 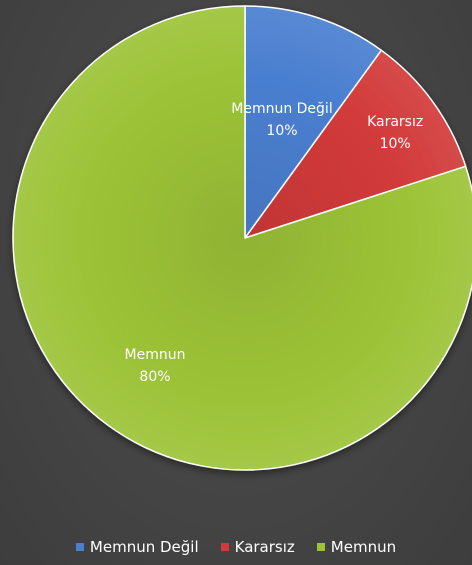 I want to click on legend-swatch-kararsiz, so click(x=224, y=547).